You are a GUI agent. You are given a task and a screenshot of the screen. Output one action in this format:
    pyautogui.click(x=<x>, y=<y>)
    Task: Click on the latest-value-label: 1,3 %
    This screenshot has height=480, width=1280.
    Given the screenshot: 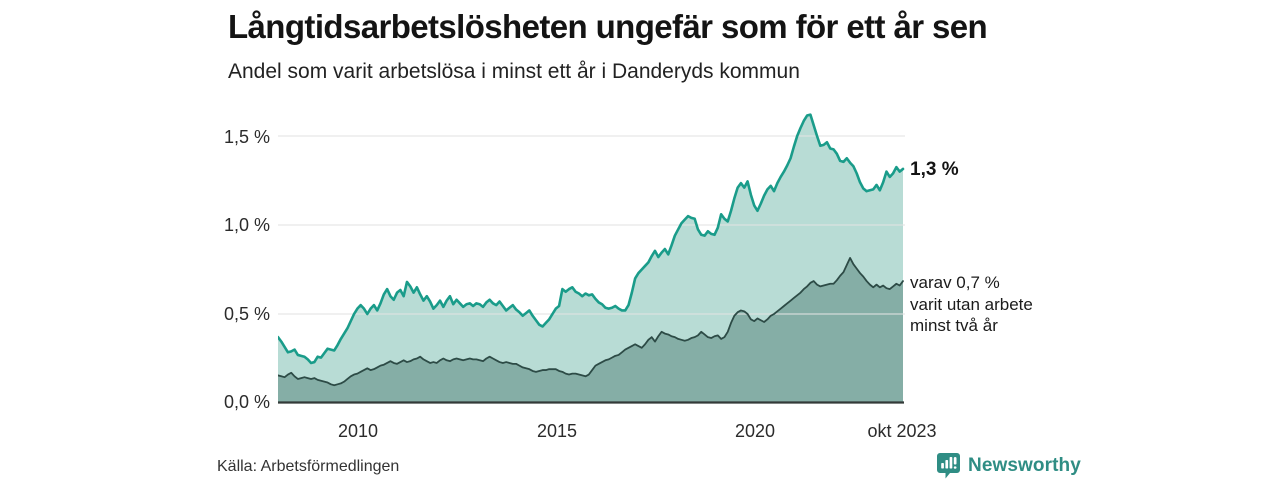 What is the action you would take?
    pyautogui.click(x=934, y=169)
    